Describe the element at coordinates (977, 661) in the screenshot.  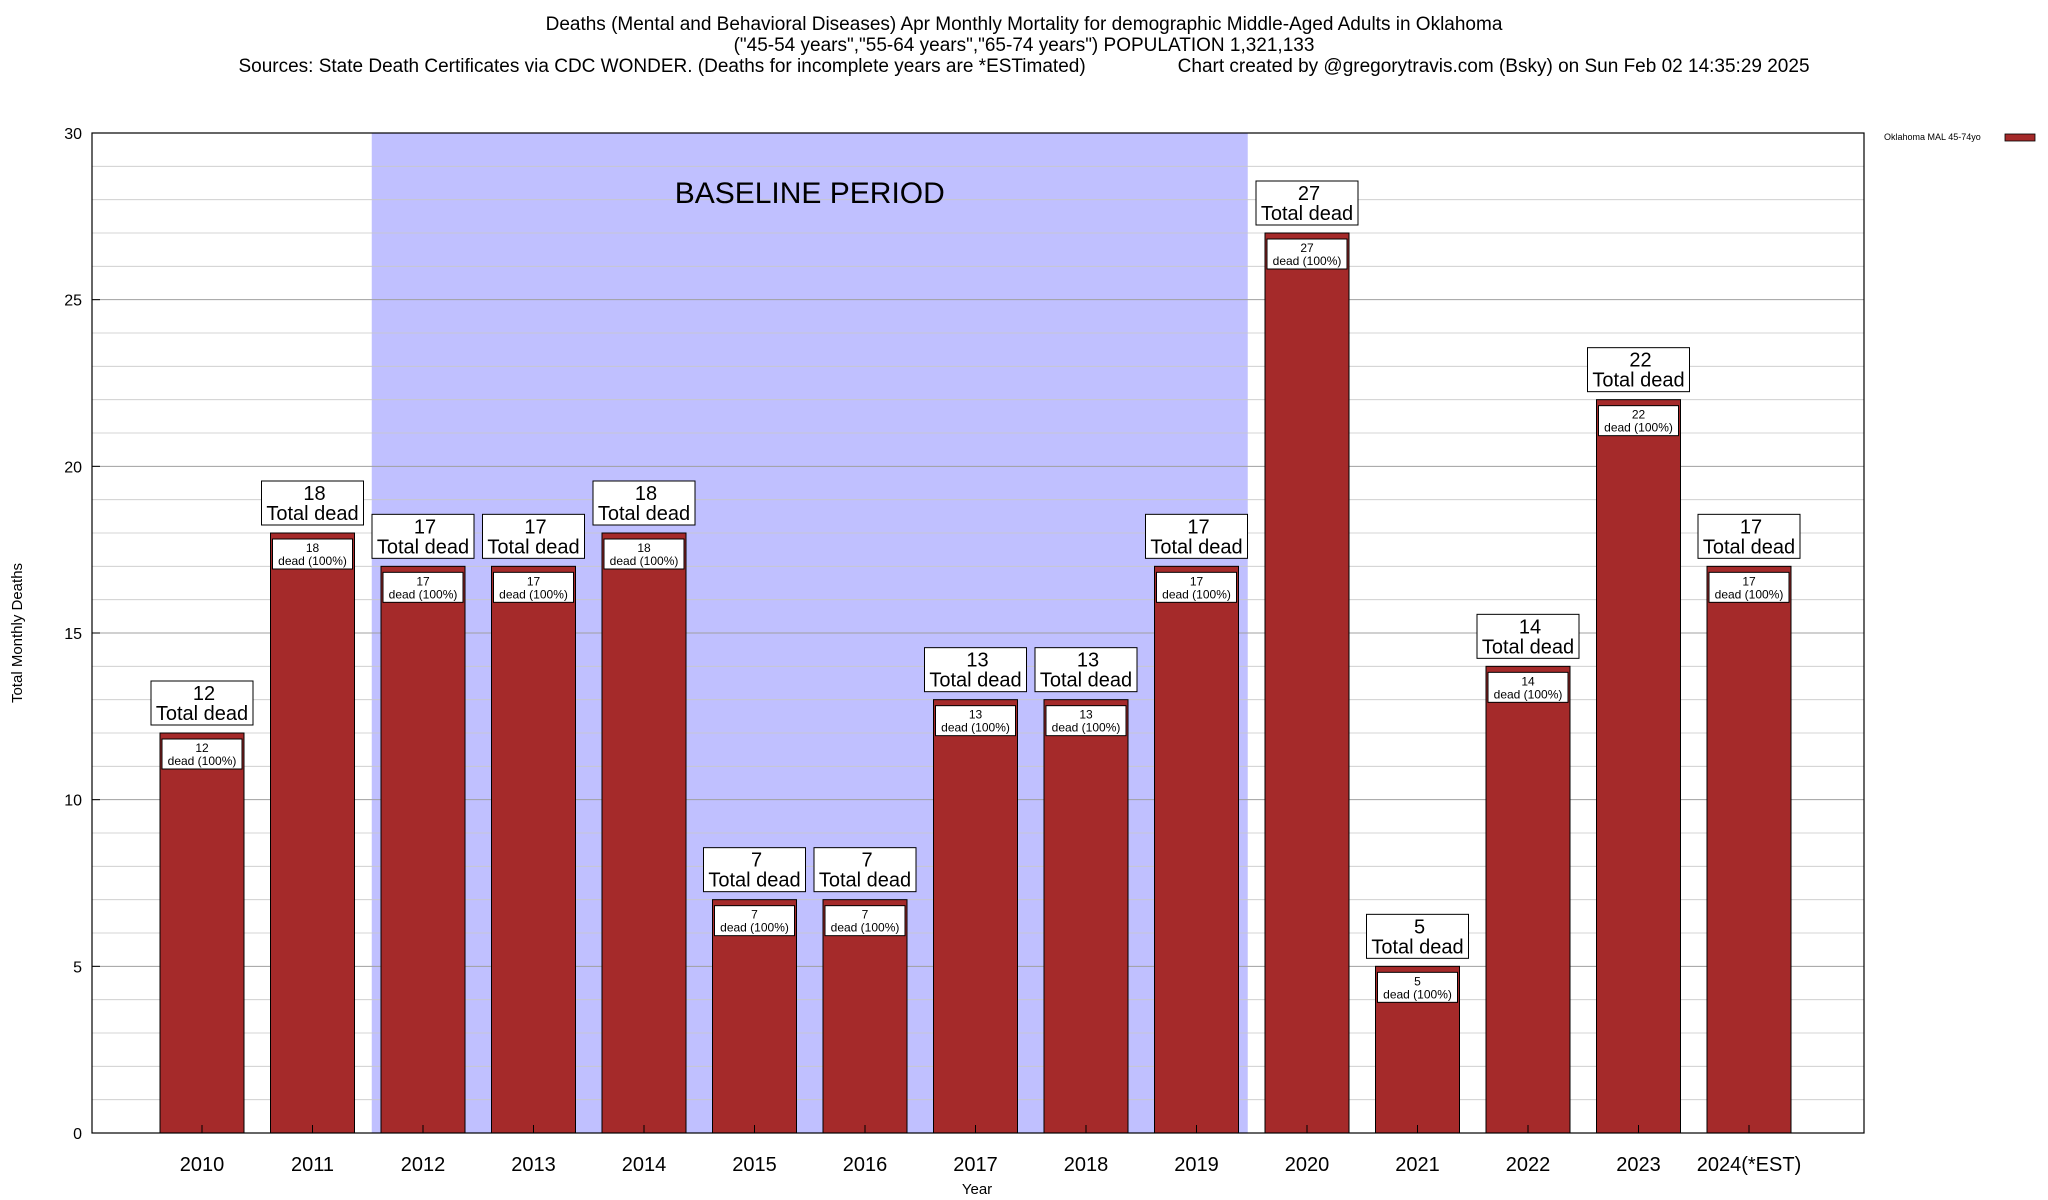
I see `bar-total-value: 13` at that location.